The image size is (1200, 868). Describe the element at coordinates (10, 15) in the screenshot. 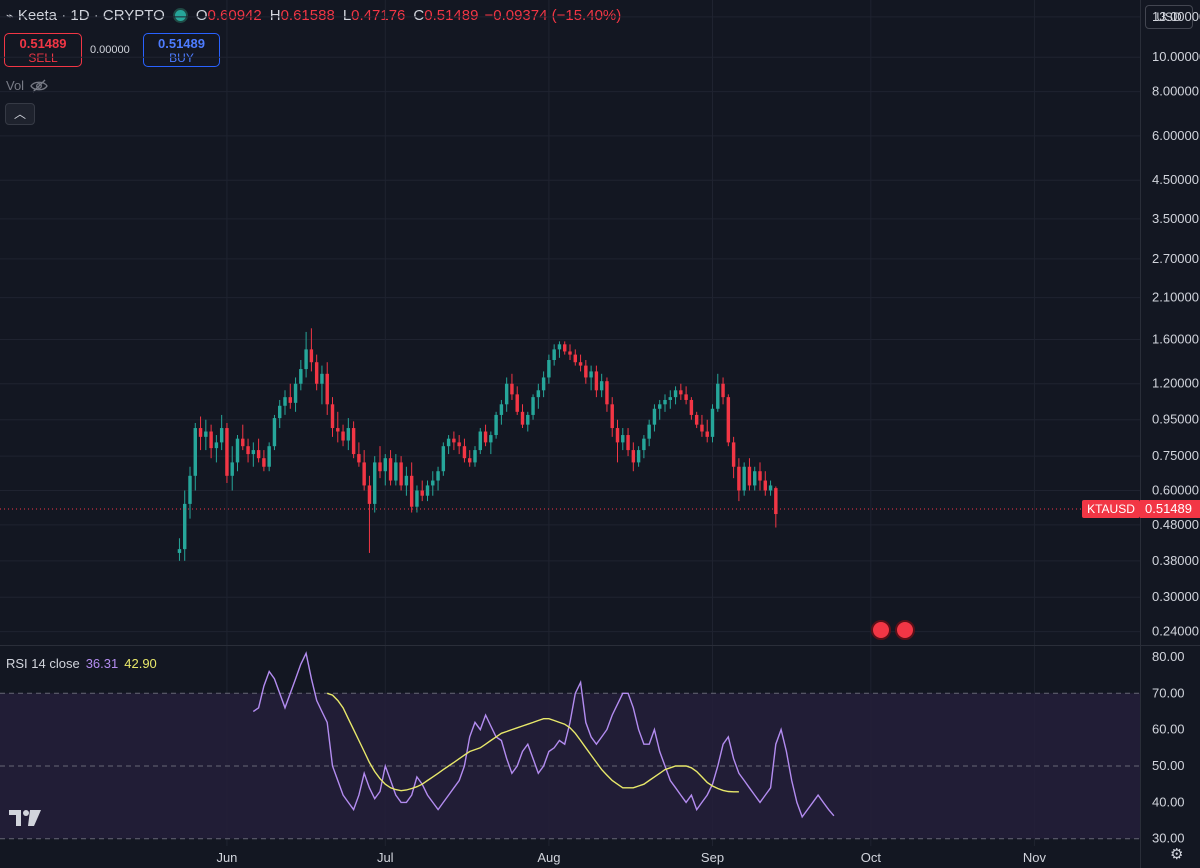

I see `menu-glyph-icon: ⌁` at that location.